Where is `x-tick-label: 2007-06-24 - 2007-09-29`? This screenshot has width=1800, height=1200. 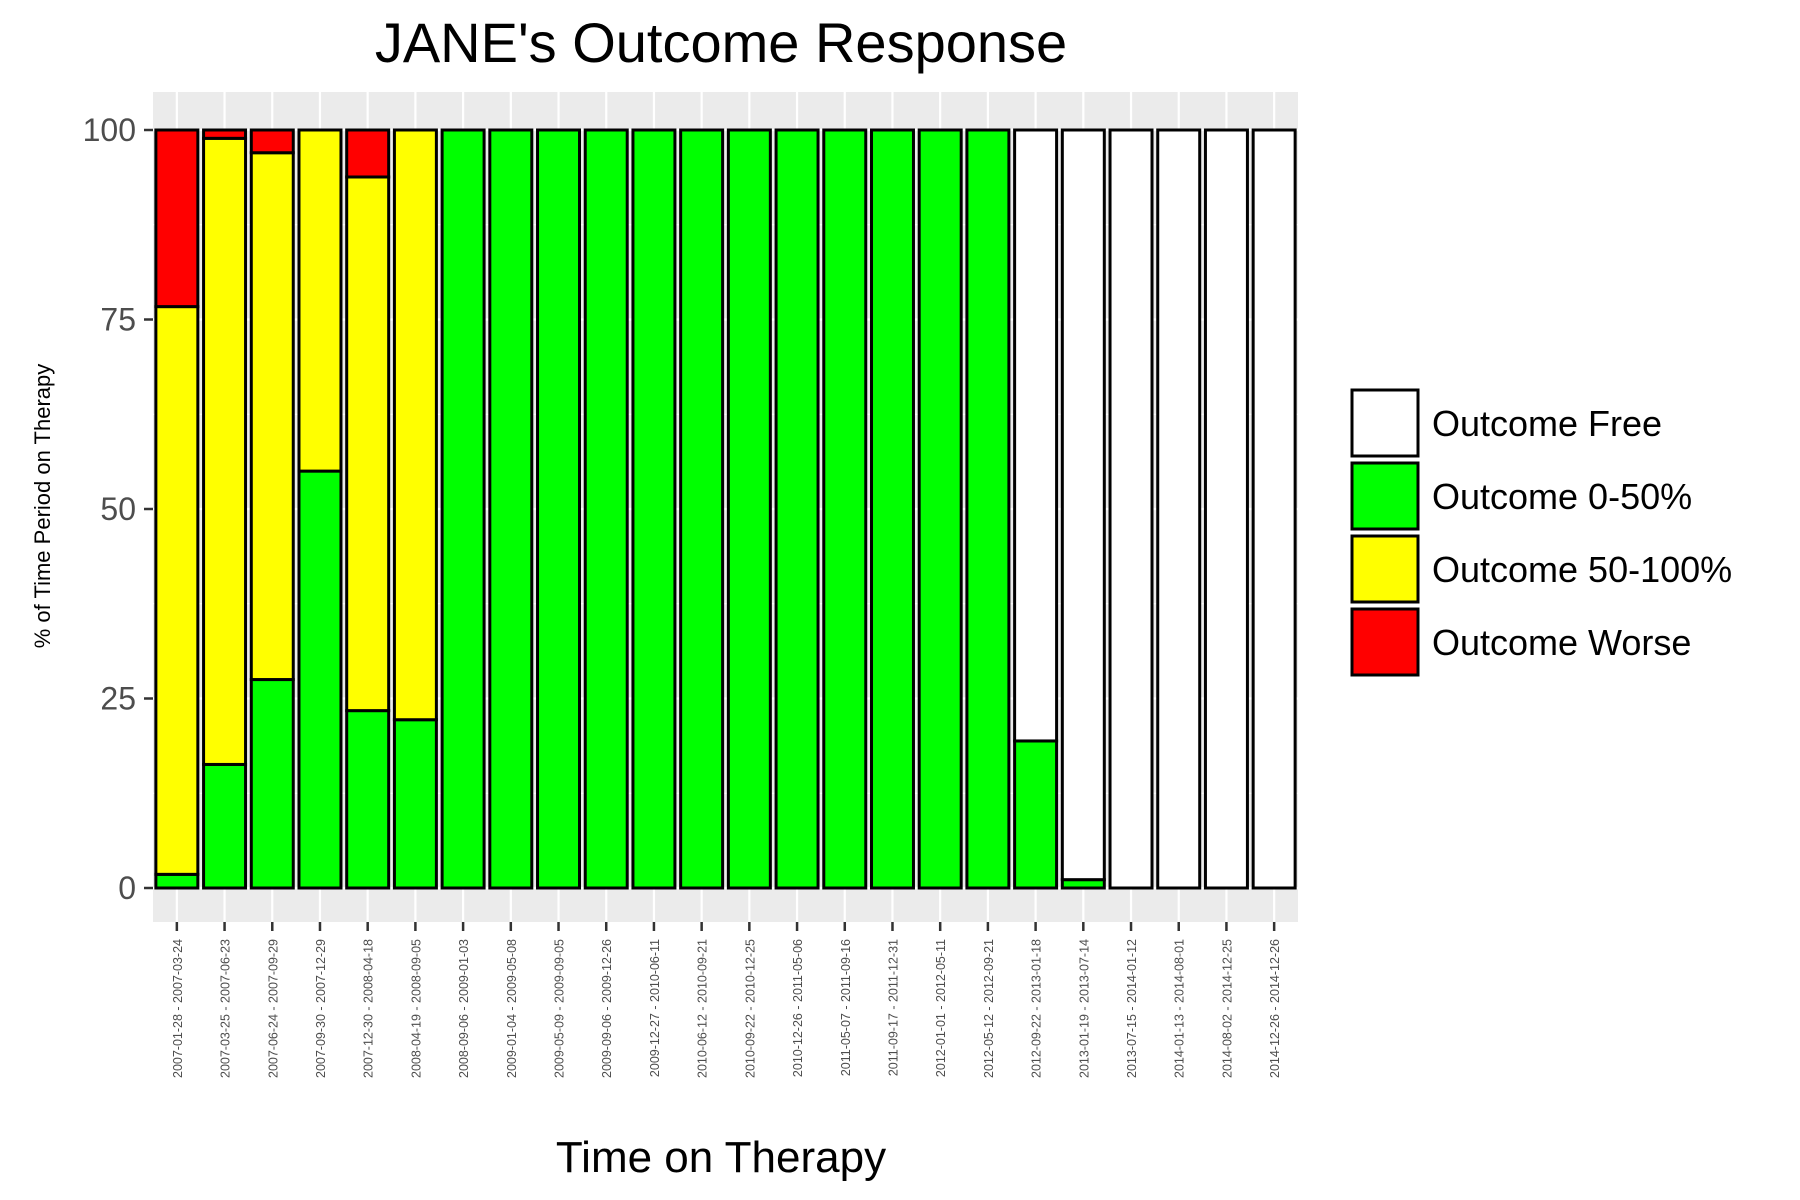 x-tick-label: 2007-06-24 - 2007-09-29 is located at coordinates (273, 1008).